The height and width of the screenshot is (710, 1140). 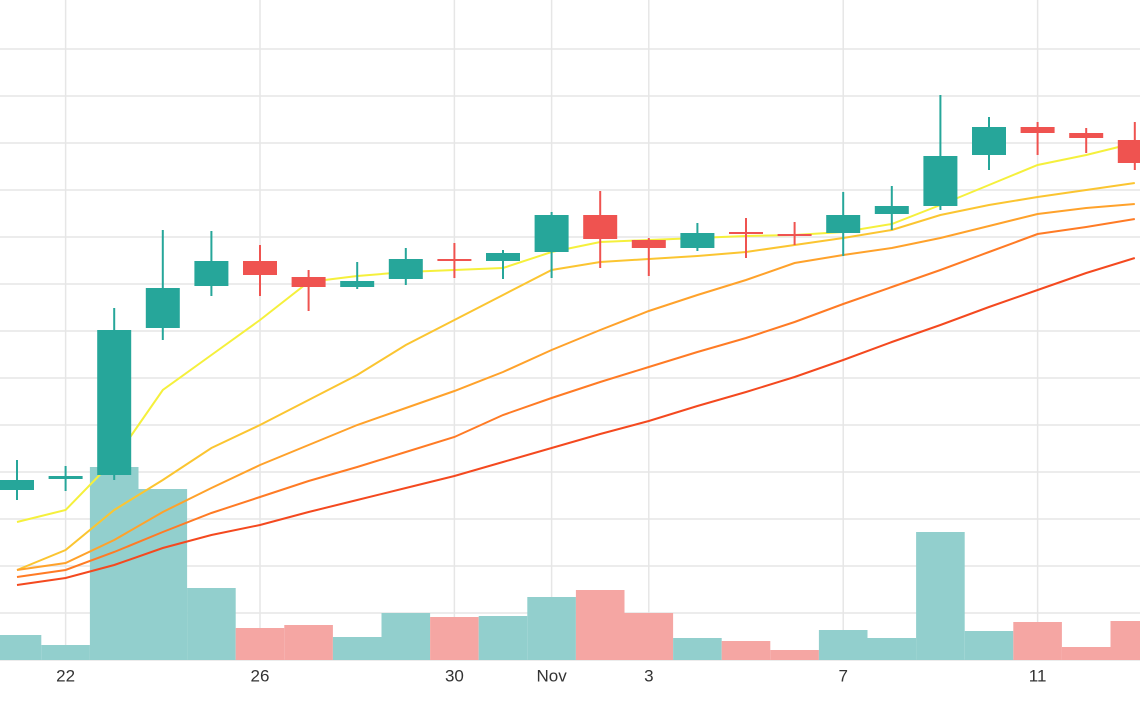 I want to click on x-tick-label: 7, so click(x=842, y=675).